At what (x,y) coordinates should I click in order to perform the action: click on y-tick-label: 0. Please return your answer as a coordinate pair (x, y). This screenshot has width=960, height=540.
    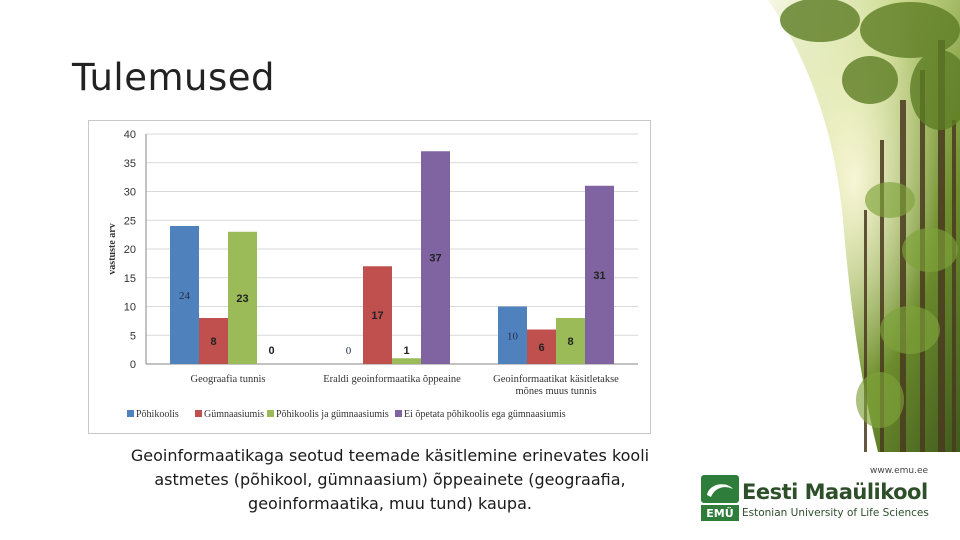
    Looking at the image, I should click on (133, 365).